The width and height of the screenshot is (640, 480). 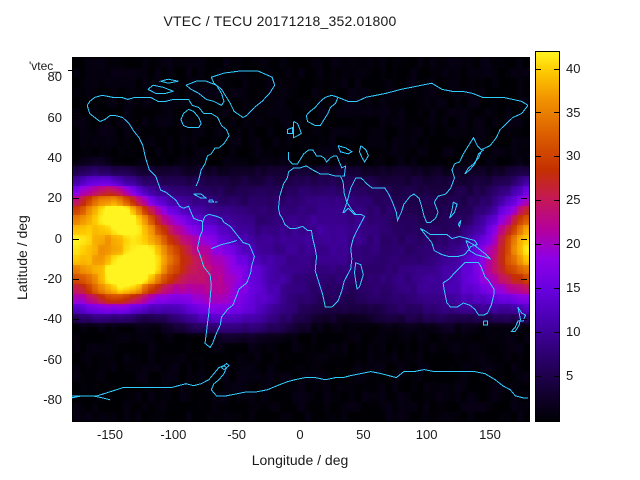 What do you see at coordinates (110, 434) in the screenshot?
I see `x-tick-label: -150` at bounding box center [110, 434].